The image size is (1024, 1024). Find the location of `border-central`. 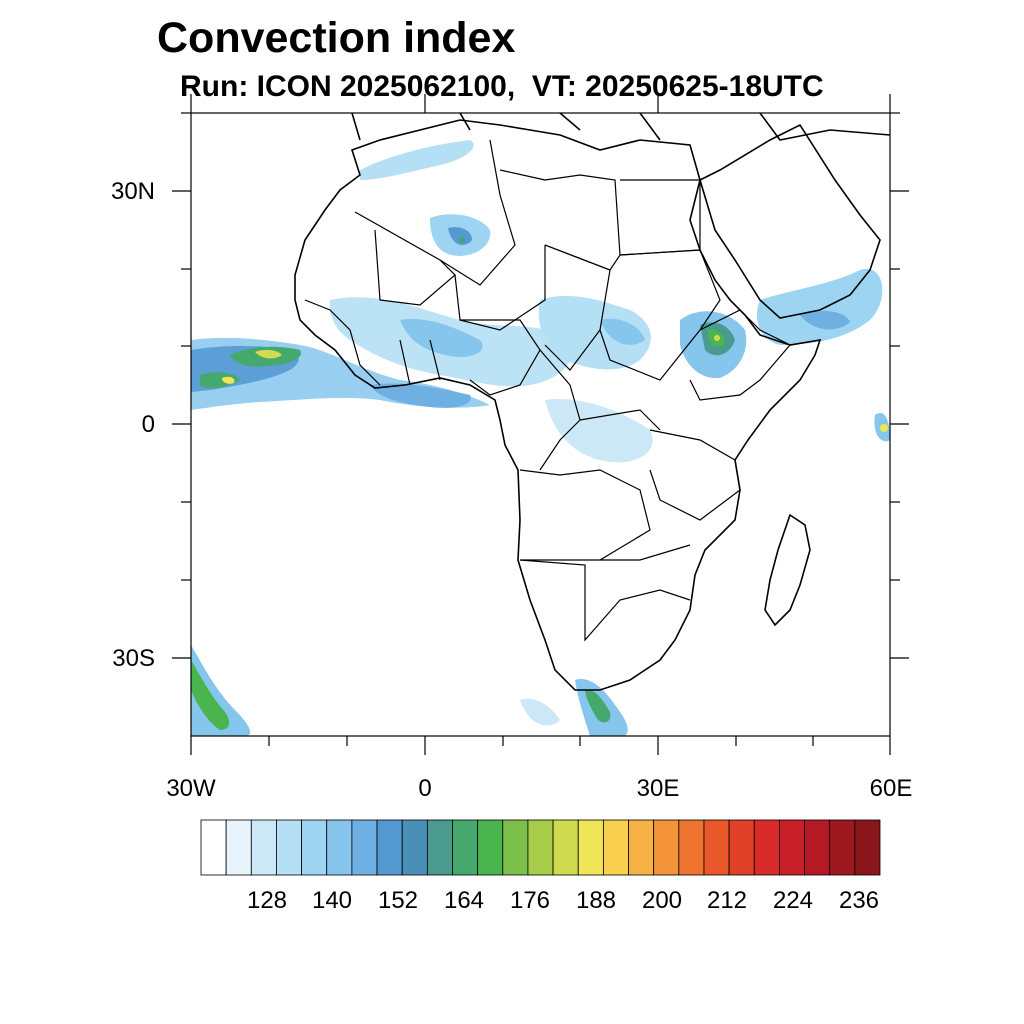

border-central is located at coordinates (600, 410).